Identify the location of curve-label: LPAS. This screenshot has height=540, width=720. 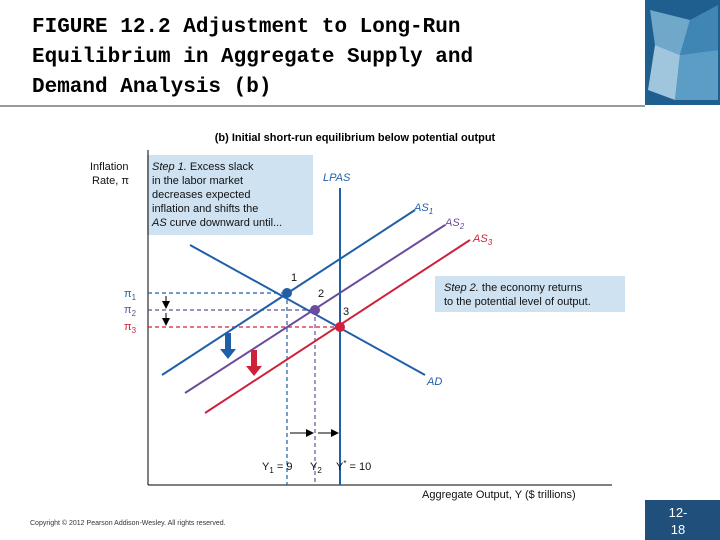
(337, 178).